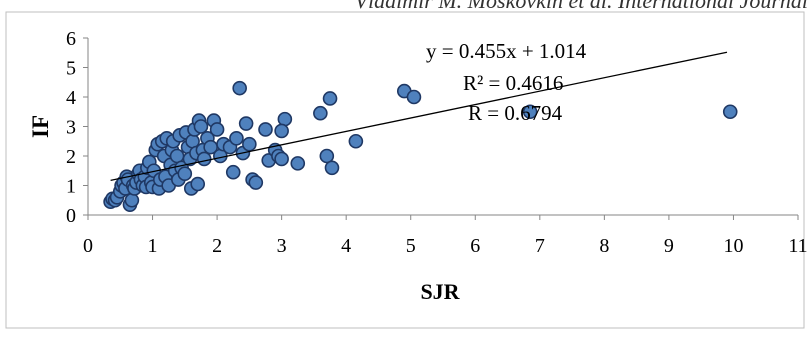 This screenshot has width=812, height=340. I want to click on y-tick-label: 0, so click(71, 216).